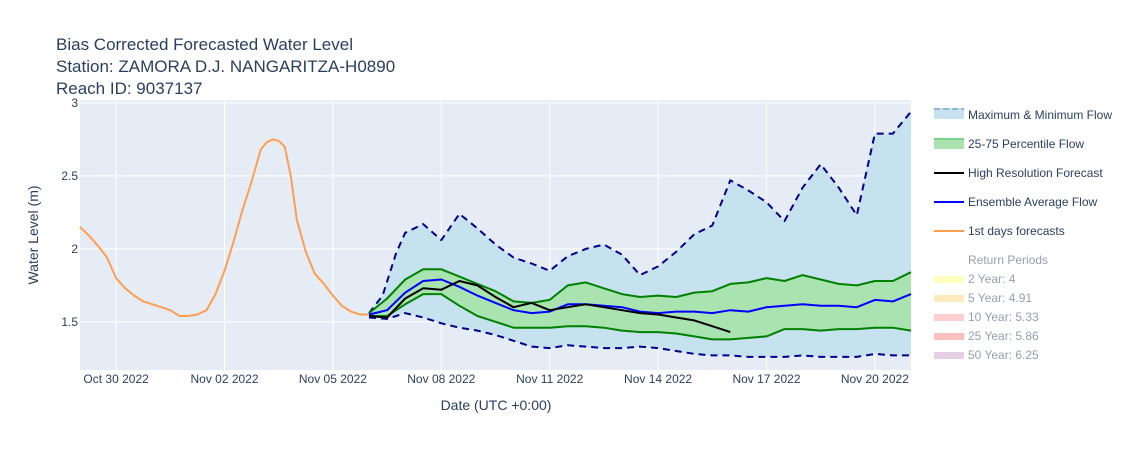  I want to click on legend-label-rp2: 2 Year: 4, so click(992, 279).